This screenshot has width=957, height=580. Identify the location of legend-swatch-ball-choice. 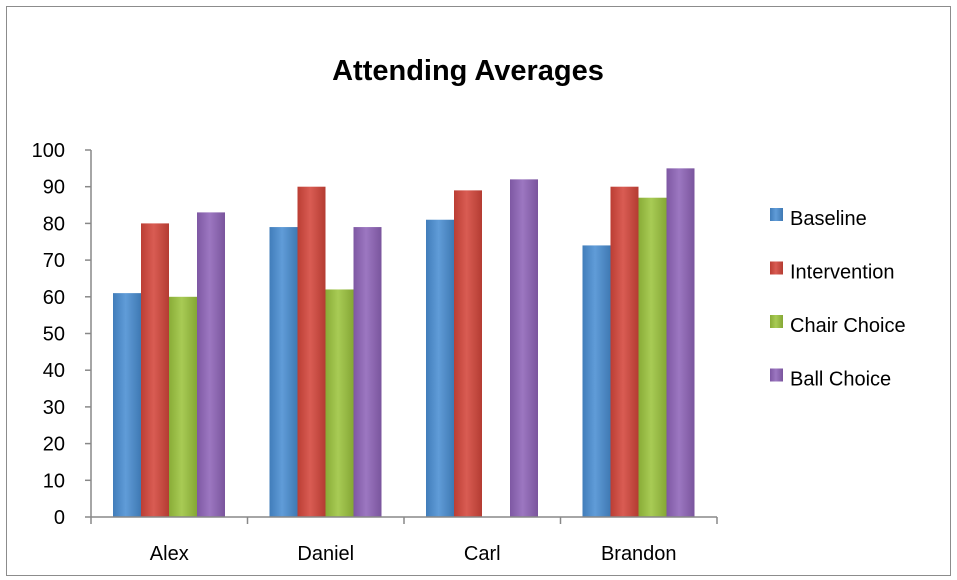
(776, 375).